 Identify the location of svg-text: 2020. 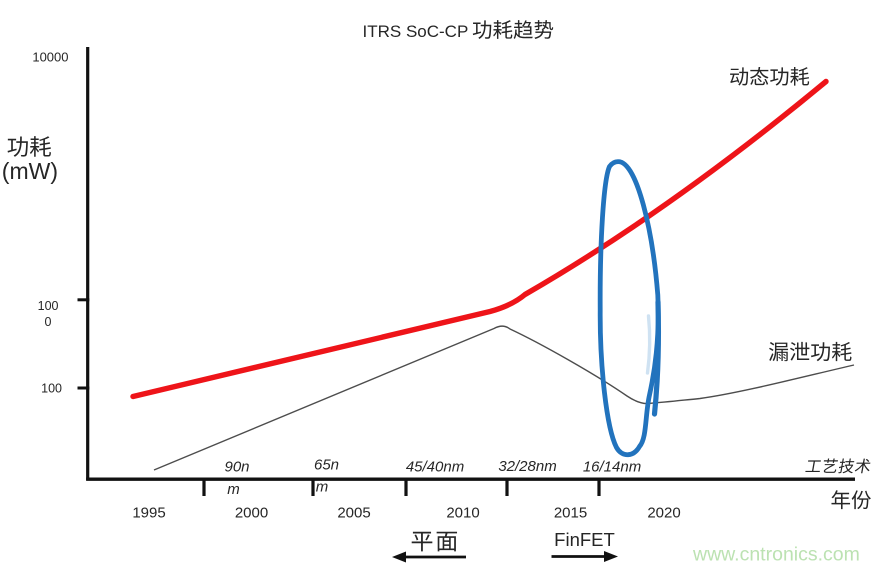
(663, 513).